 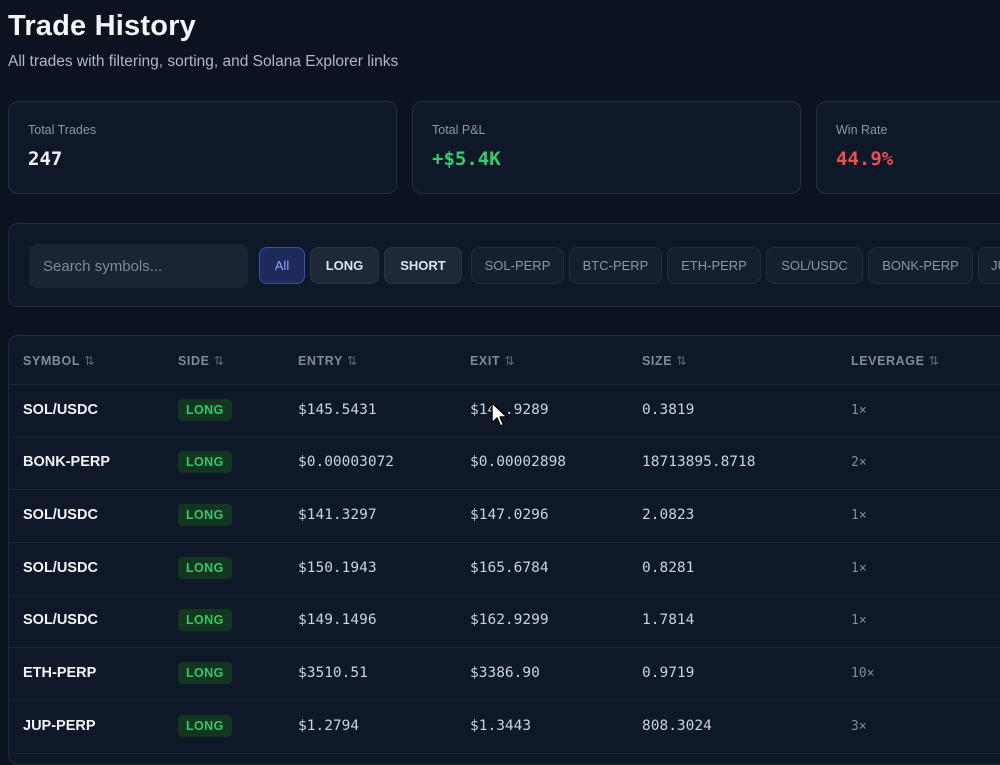 I want to click on leverage-cell: 3×, so click(x=859, y=726).